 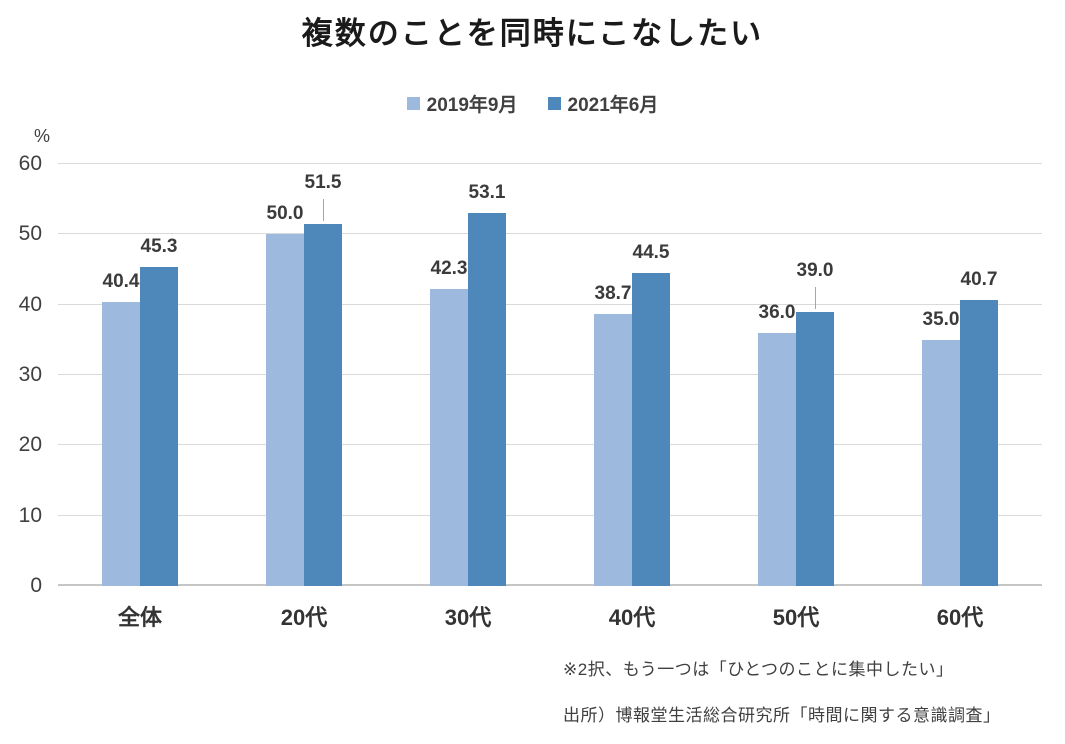 I want to click on bar-2021年6月-40代, so click(x=651, y=429).